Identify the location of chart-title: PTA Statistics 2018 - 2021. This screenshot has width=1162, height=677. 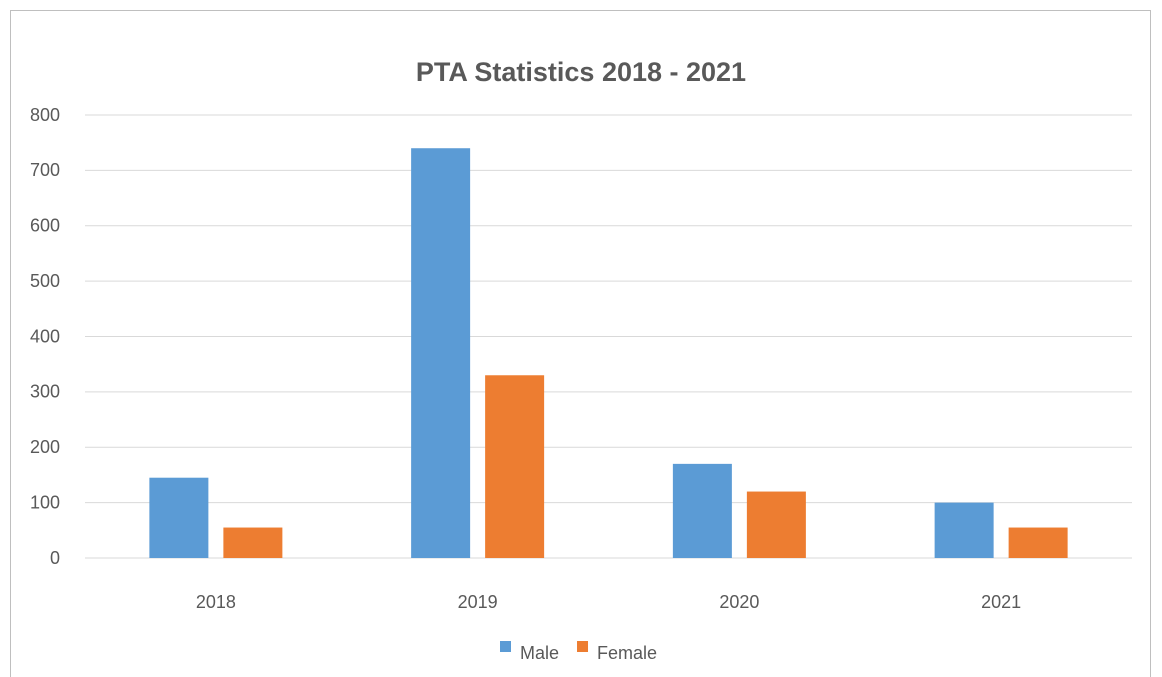
(581, 72).